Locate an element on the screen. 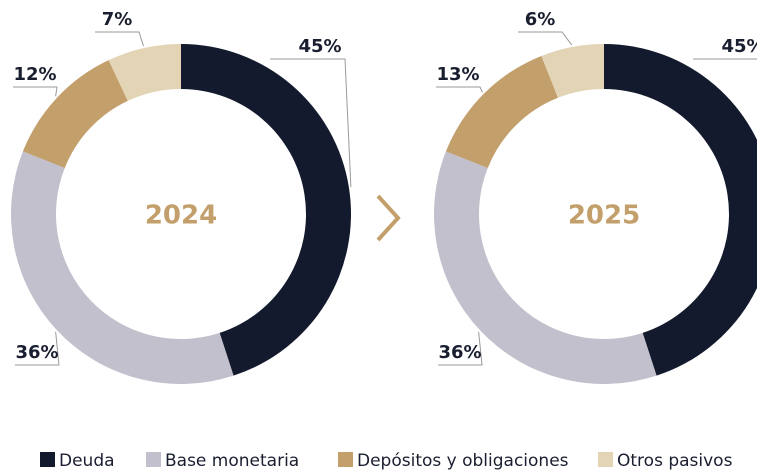 The image size is (757, 470). value-label: 6% is located at coordinates (540, 19).